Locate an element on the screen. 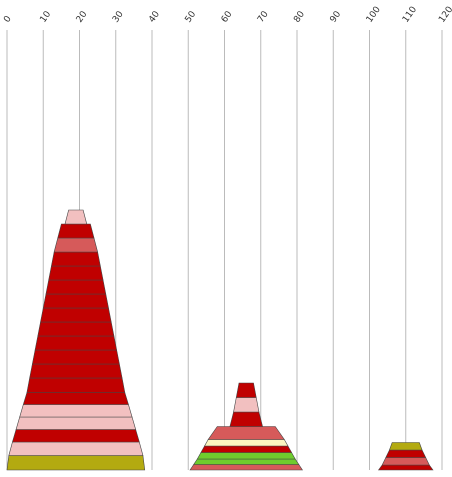  x-tick-label-100: 100 is located at coordinates (374, 15).